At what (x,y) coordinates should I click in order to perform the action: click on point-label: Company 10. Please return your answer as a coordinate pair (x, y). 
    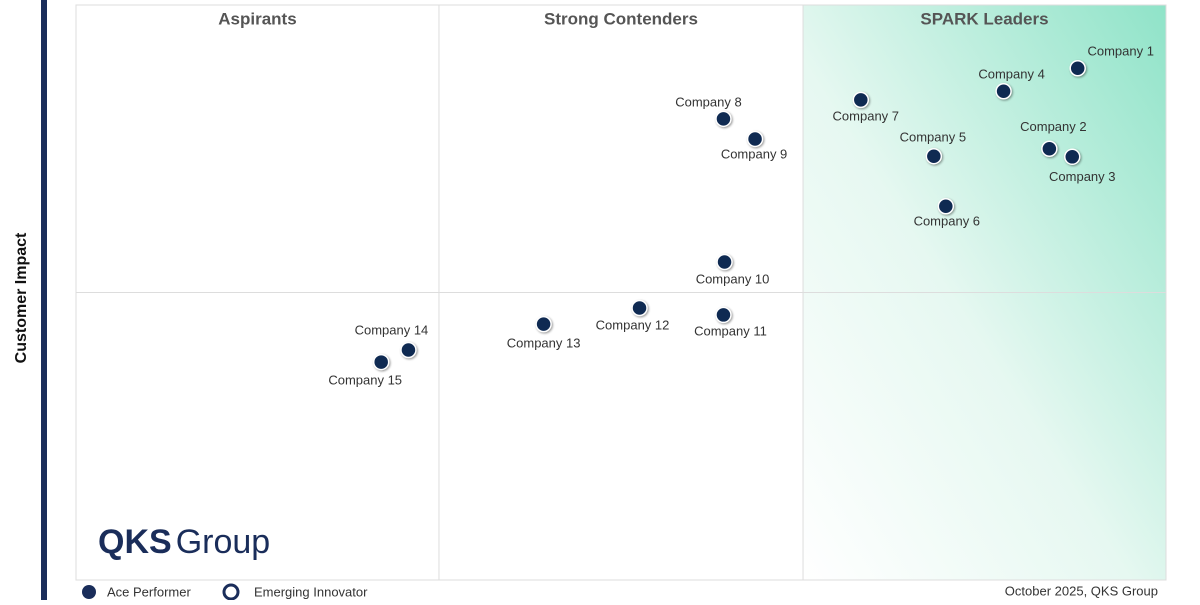
    Looking at the image, I should click on (733, 278).